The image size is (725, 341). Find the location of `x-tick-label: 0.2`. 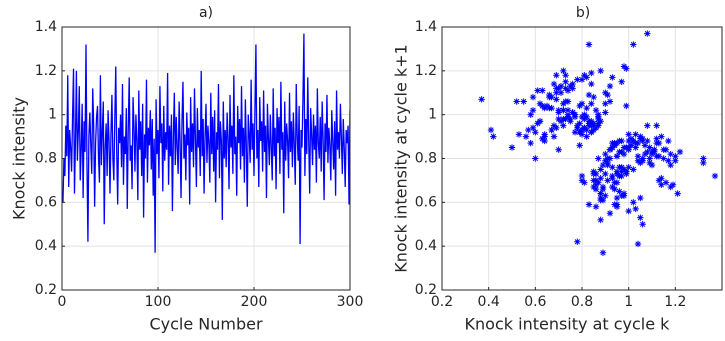

x-tick-label: 0.2 is located at coordinates (442, 302).